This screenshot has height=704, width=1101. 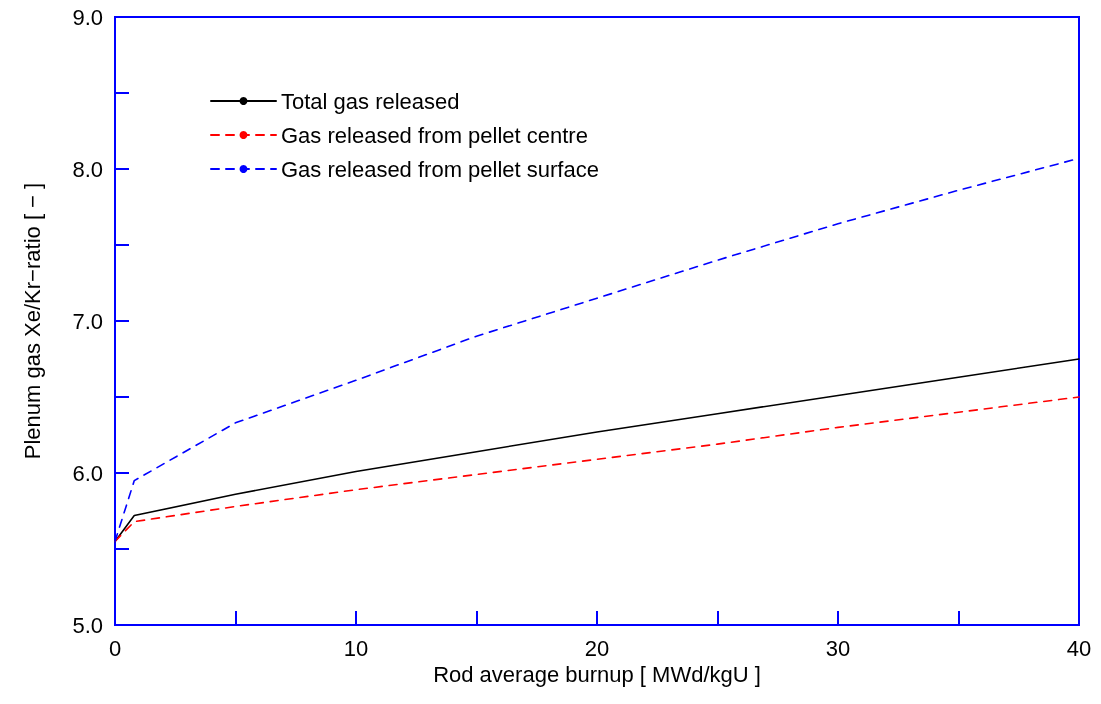 What do you see at coordinates (87, 169) in the screenshot?
I see `y-tick-label: 8.0` at bounding box center [87, 169].